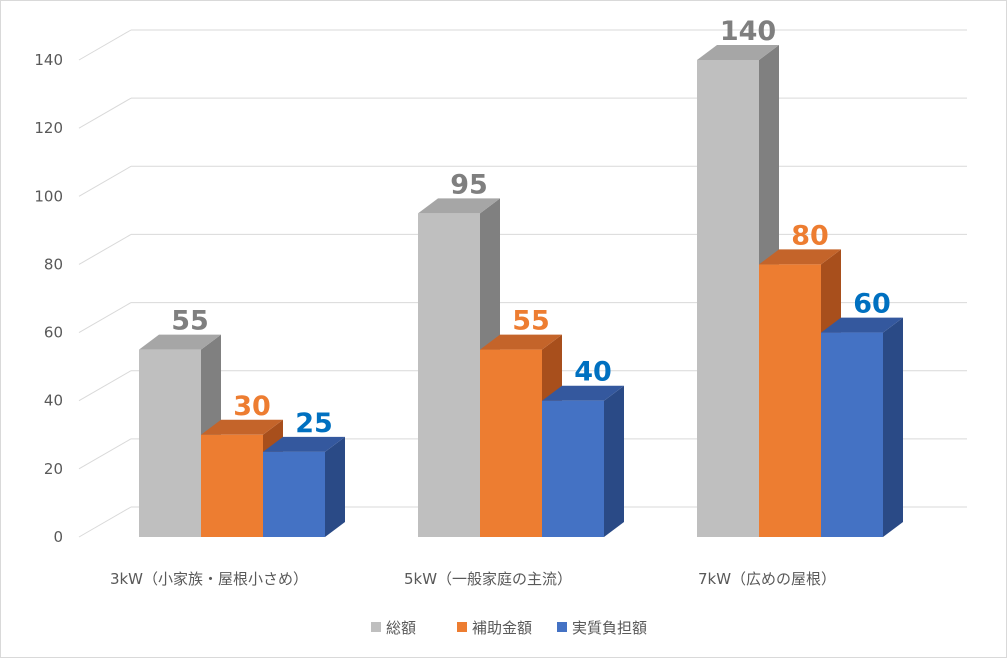 The image size is (1007, 661). What do you see at coordinates (609, 628) in the screenshot?
I see `legend-label: 実質負担額` at bounding box center [609, 628].